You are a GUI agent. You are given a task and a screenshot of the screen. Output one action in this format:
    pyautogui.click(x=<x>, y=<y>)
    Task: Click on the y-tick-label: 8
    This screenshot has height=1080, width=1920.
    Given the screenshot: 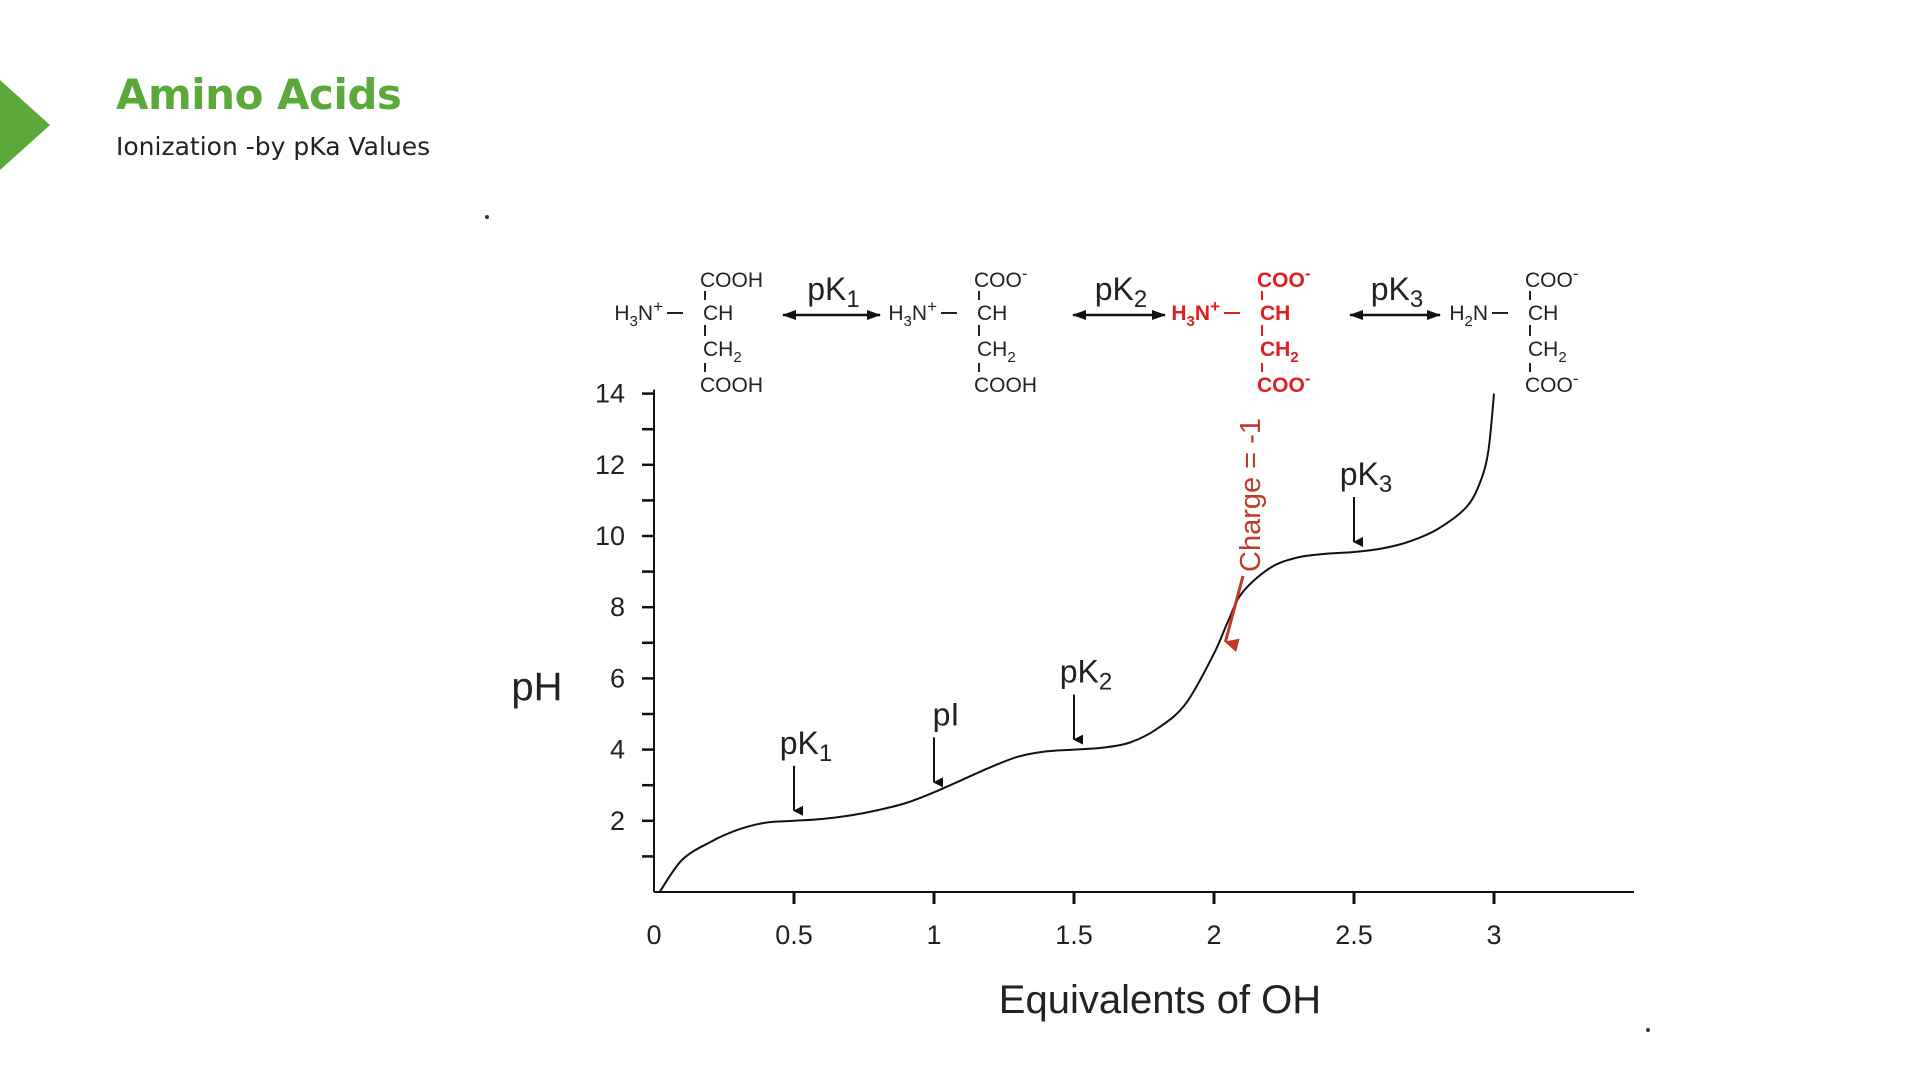 What is the action you would take?
    pyautogui.click(x=617, y=607)
    